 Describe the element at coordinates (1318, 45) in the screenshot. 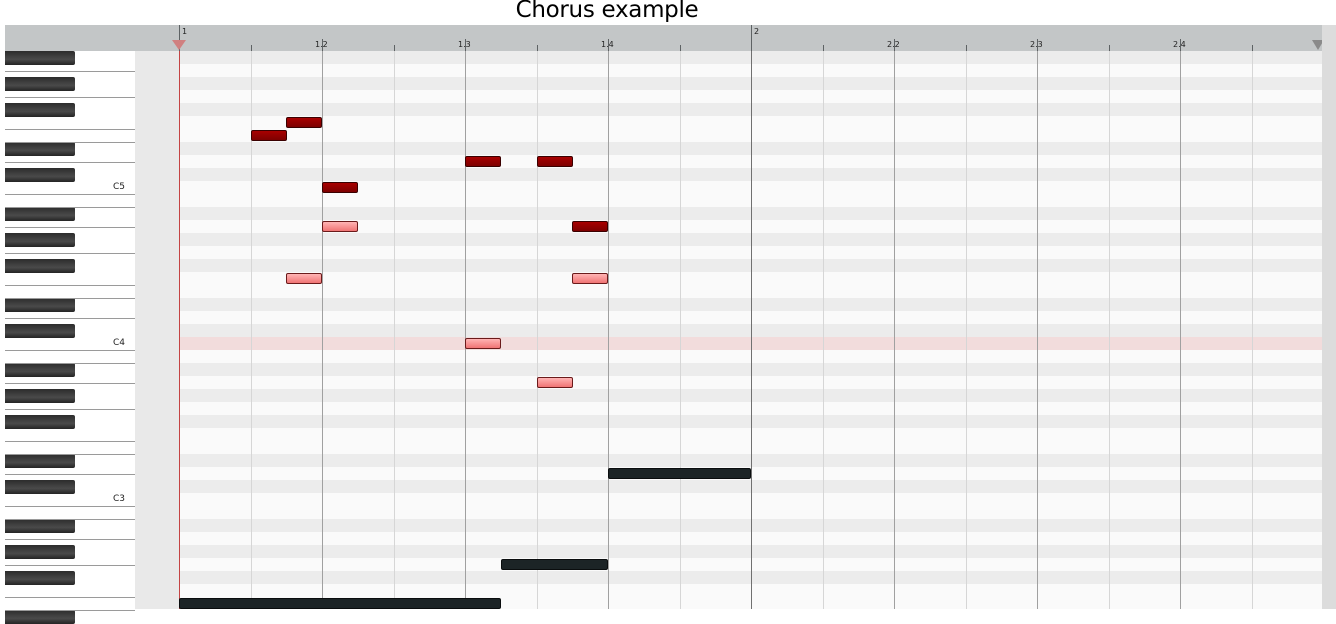

I see `loop-end-marker` at that location.